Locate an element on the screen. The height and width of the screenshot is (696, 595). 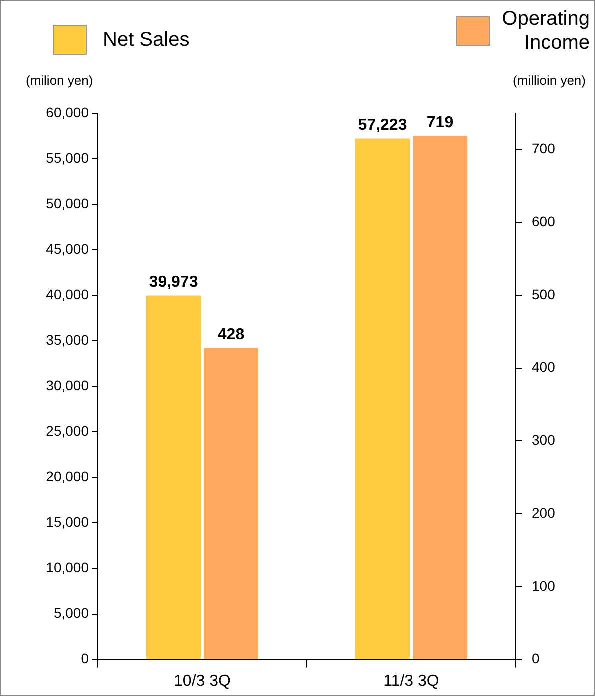
y-tick-label: 0 is located at coordinates (85, 658).